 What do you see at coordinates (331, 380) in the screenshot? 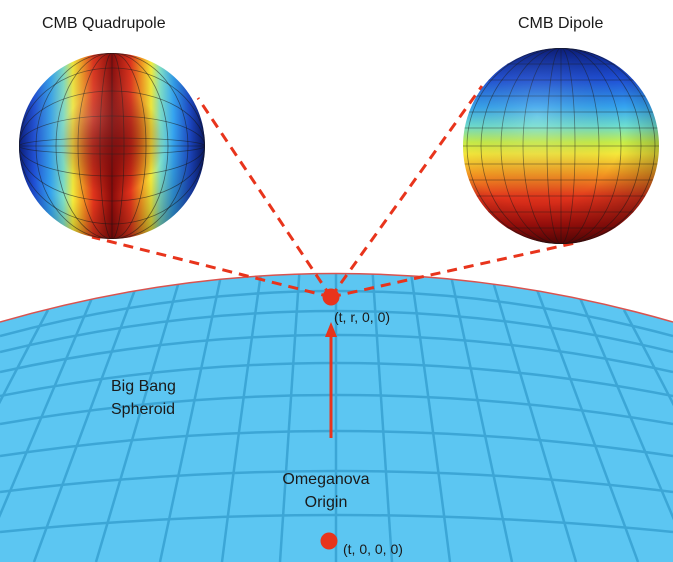
I see `radial-arrow` at bounding box center [331, 380].